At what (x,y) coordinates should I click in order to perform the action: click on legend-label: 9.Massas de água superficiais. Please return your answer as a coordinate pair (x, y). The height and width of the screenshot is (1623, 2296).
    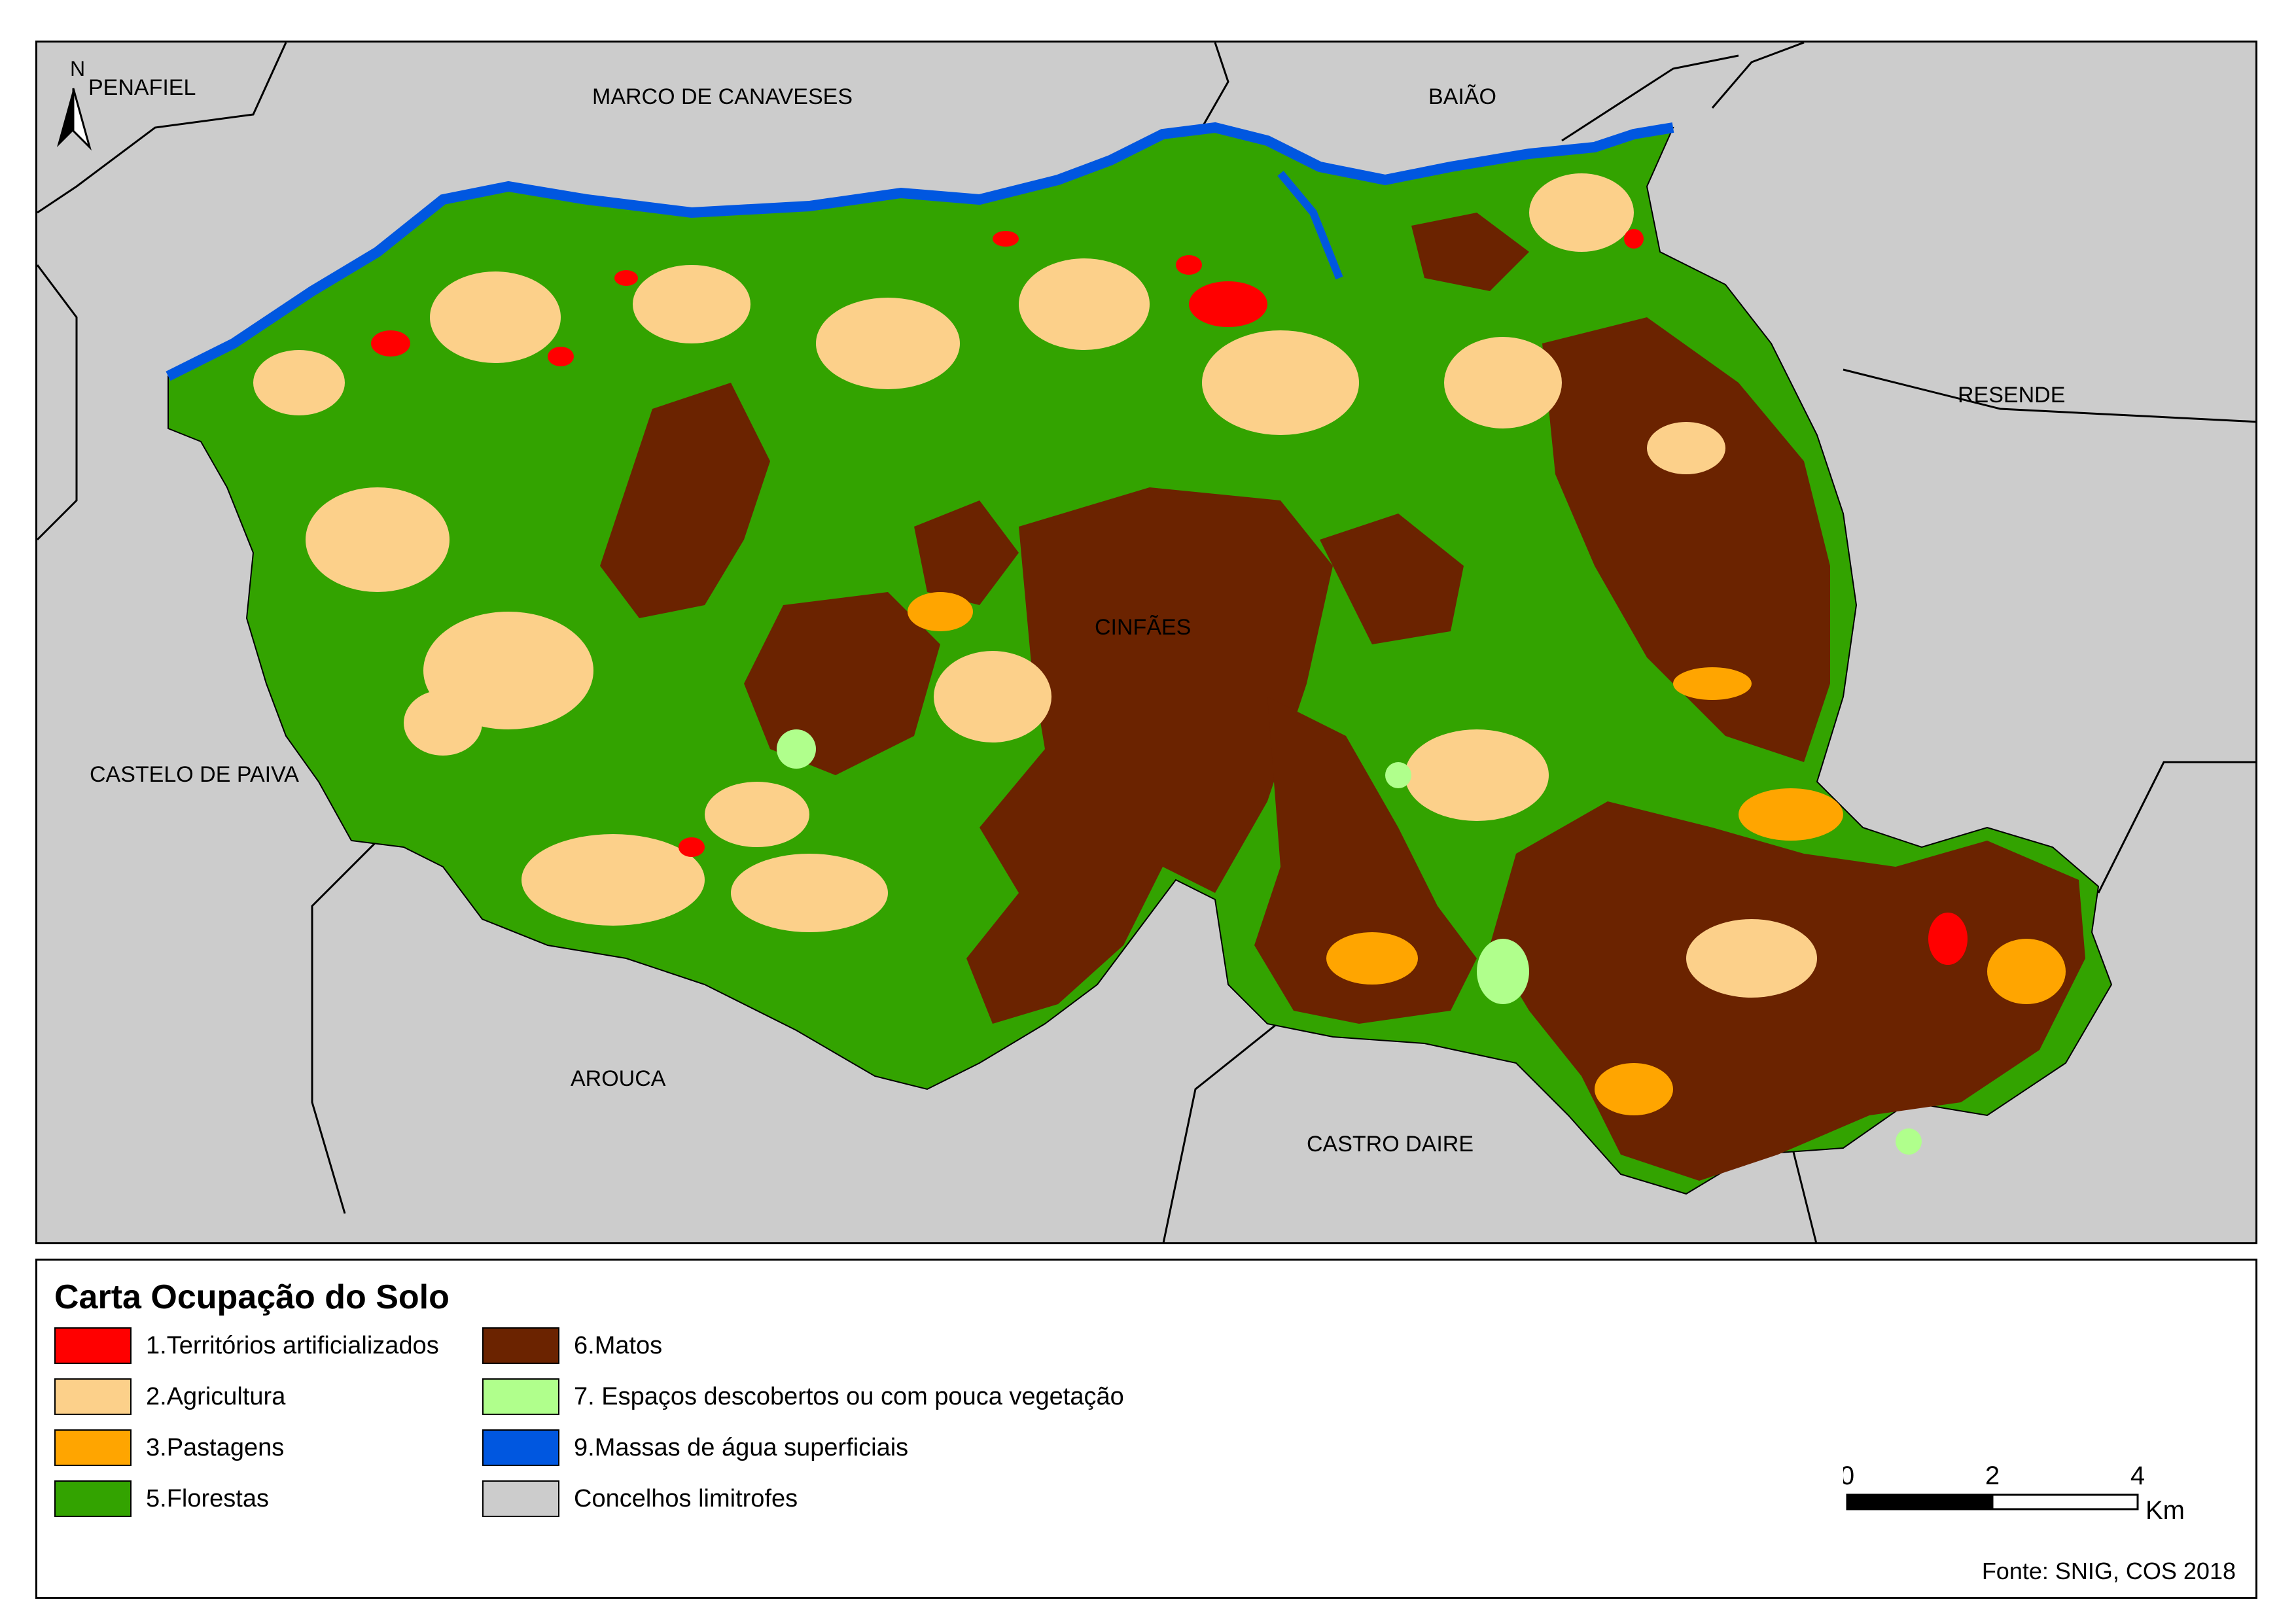
    Looking at the image, I should click on (742, 1447).